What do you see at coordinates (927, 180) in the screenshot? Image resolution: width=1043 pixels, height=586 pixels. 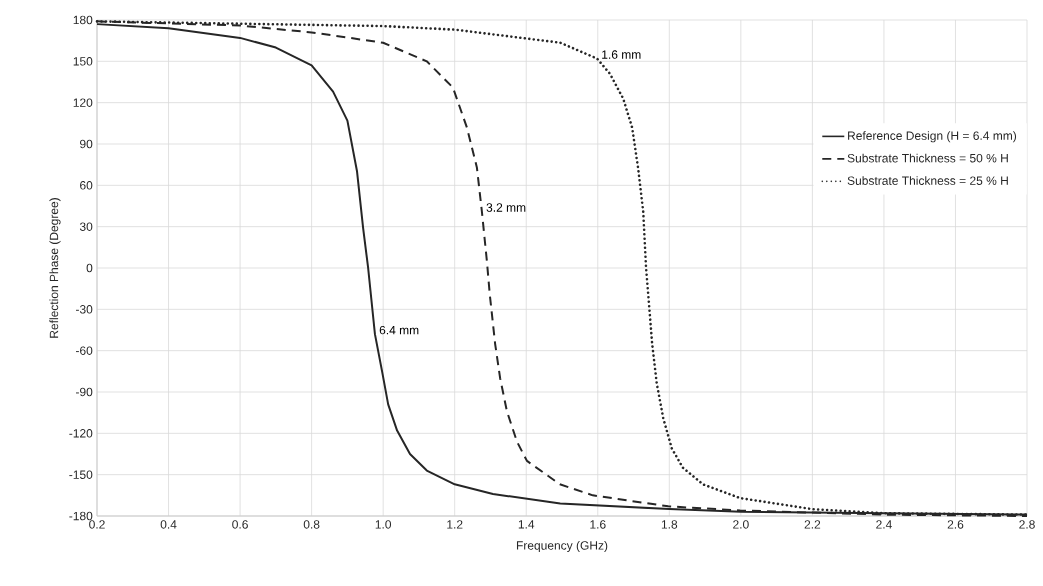 I see `legend-label: Substrate Thickness = 25 % H` at bounding box center [927, 180].